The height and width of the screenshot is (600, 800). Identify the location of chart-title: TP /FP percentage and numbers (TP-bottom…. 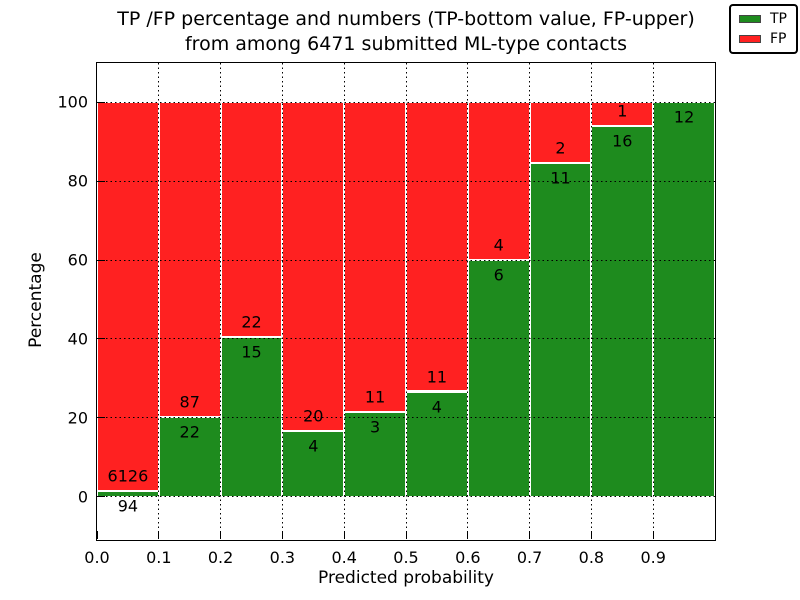
(406, 32).